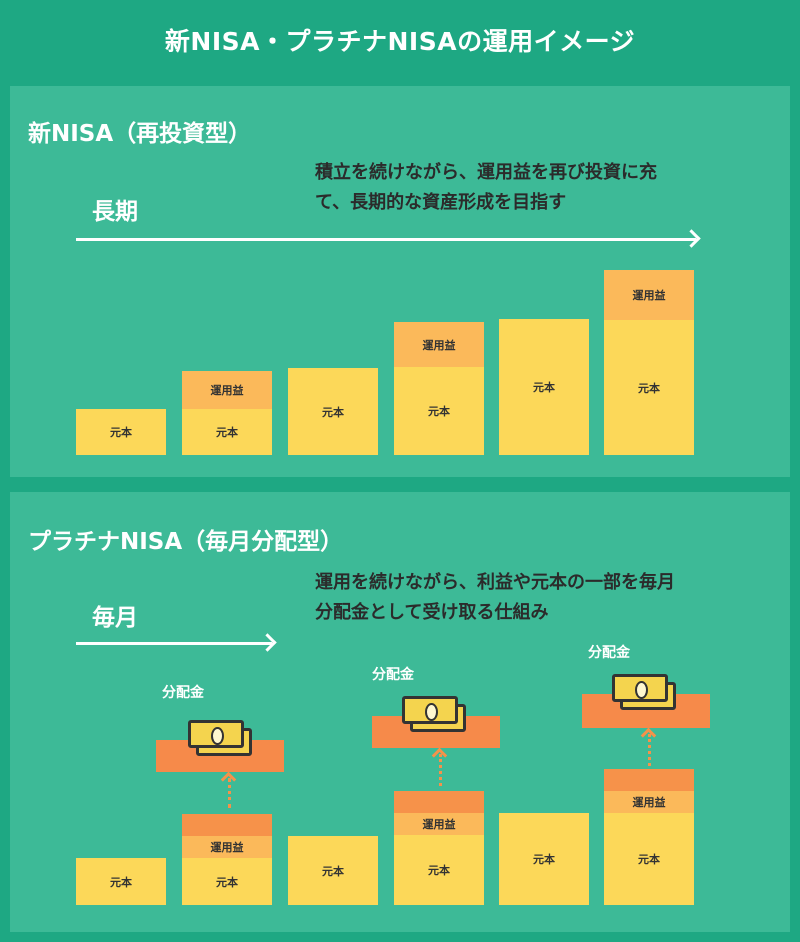 The width and height of the screenshot is (800, 942). I want to click on platinum-nisa-description-line2: 分配金として受け取る仕組み, so click(432, 612).